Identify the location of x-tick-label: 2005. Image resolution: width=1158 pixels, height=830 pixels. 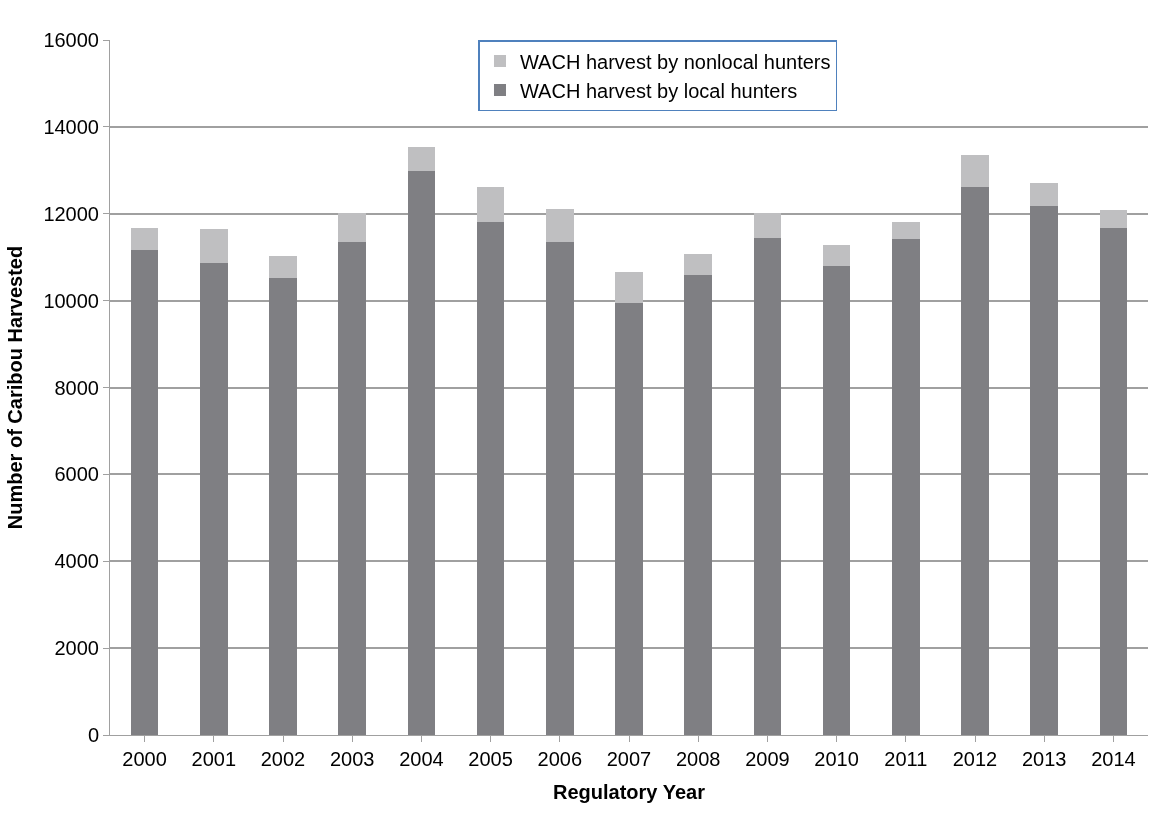
(490, 759).